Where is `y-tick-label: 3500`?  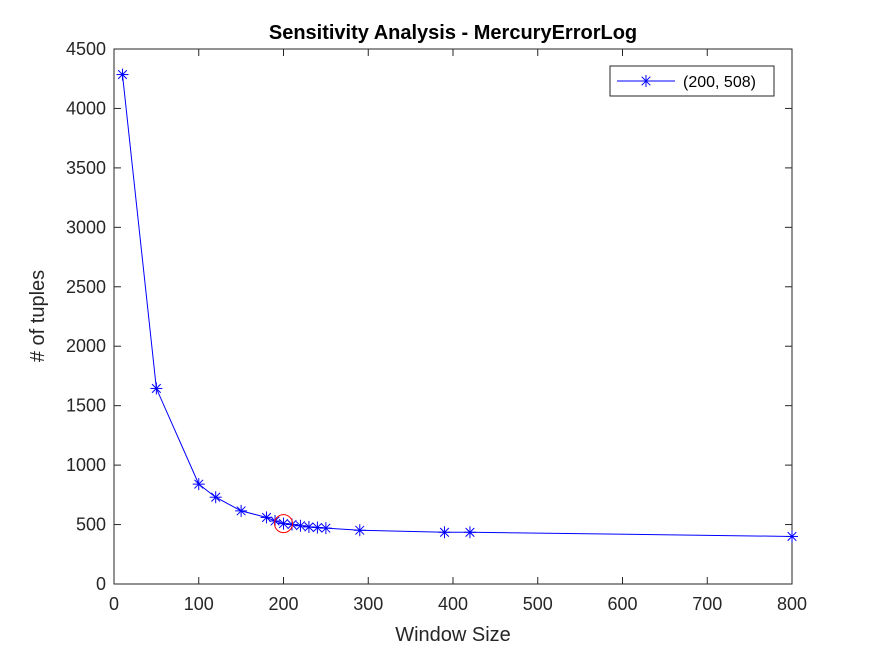
y-tick-label: 3500 is located at coordinates (86, 168).